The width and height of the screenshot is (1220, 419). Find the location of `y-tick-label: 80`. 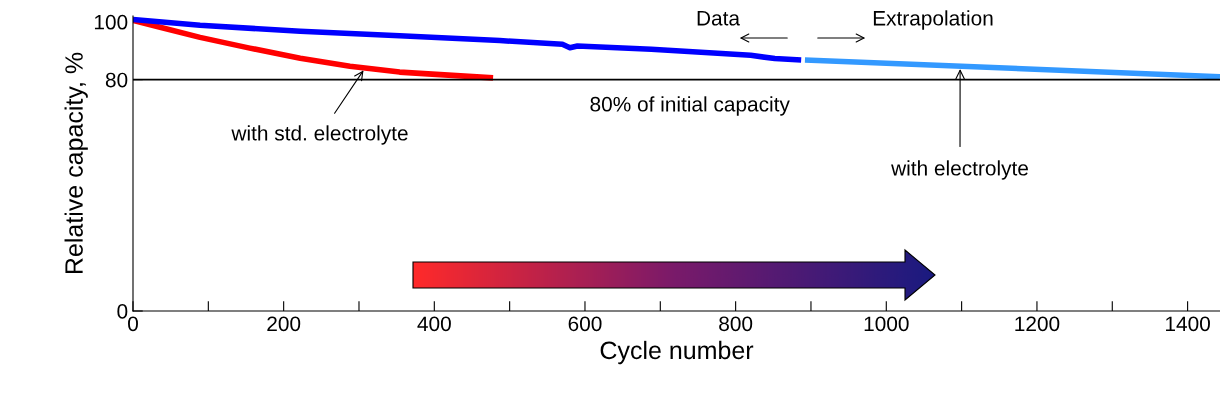

y-tick-label: 80 is located at coordinates (116, 80).